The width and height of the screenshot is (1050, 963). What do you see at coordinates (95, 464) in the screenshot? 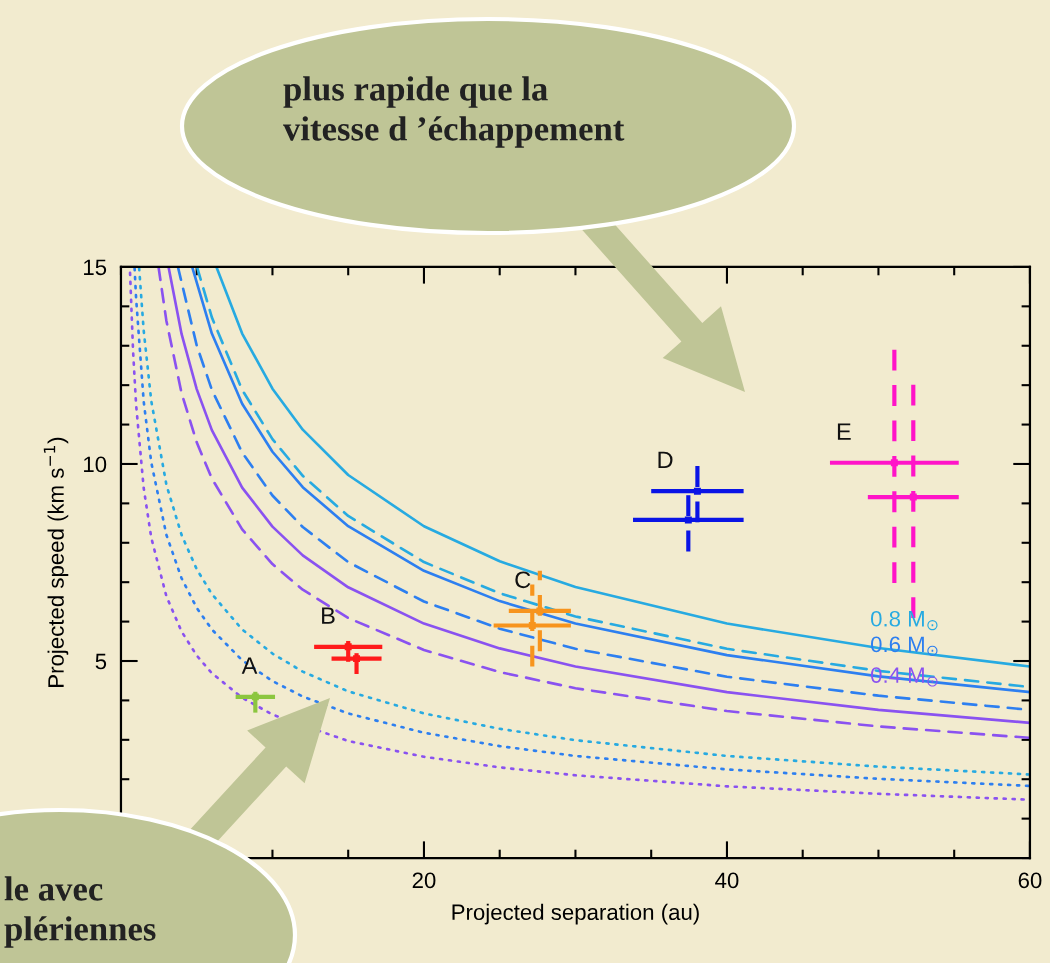
I see `y-tick-label: 10` at bounding box center [95, 464].